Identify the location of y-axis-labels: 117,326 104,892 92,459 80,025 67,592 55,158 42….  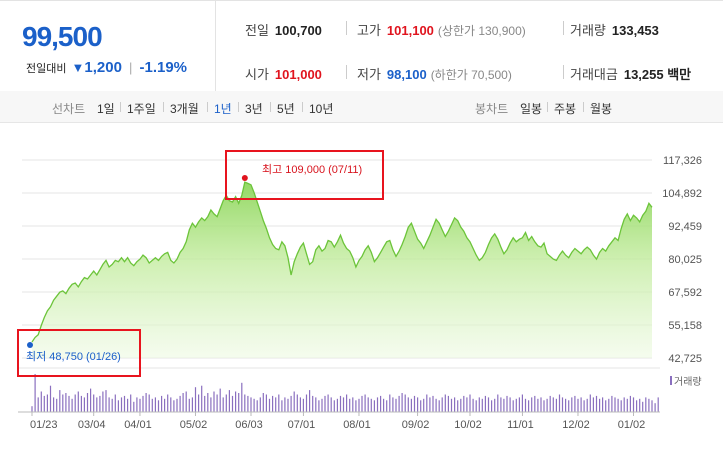
(682, 260).